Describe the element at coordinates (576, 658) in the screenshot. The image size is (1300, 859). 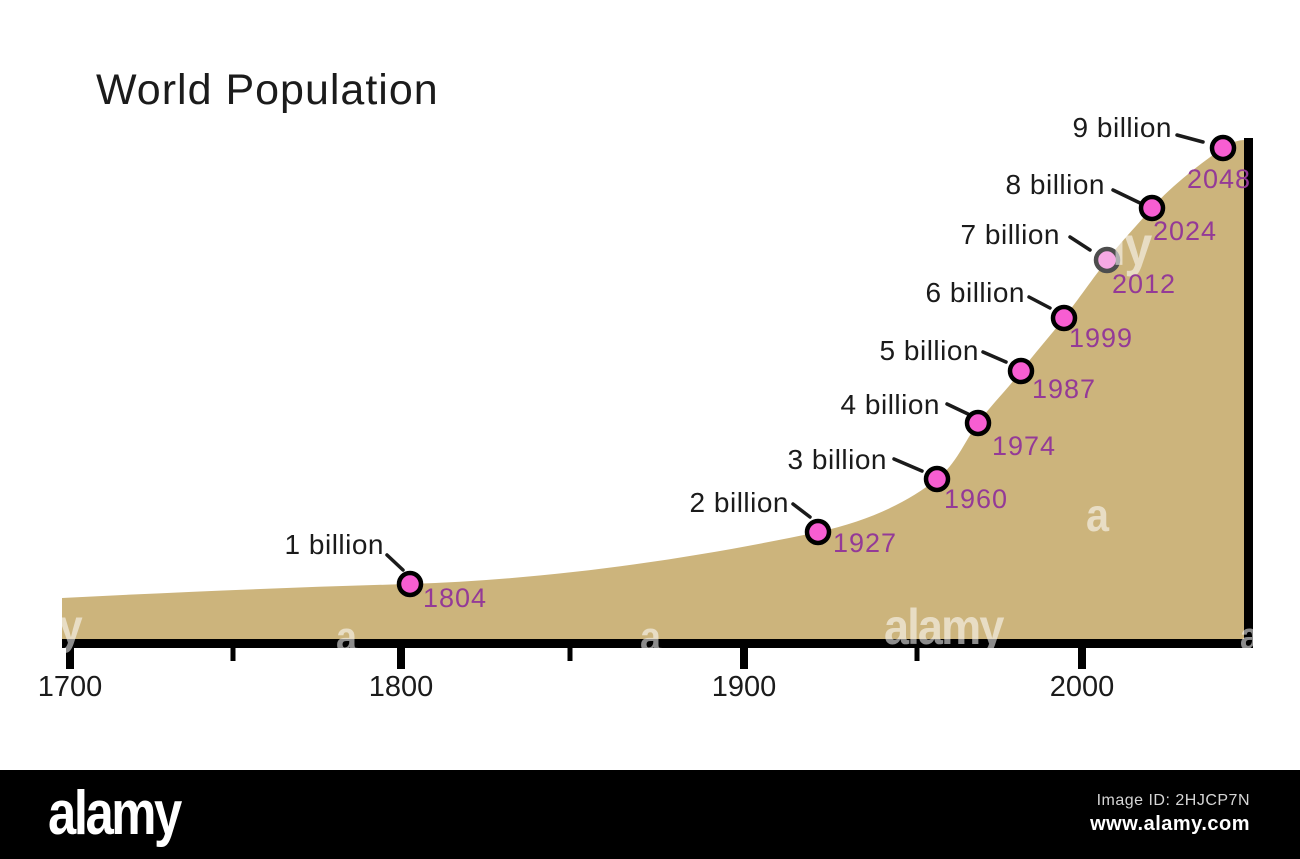
I see `axis-ticks` at that location.